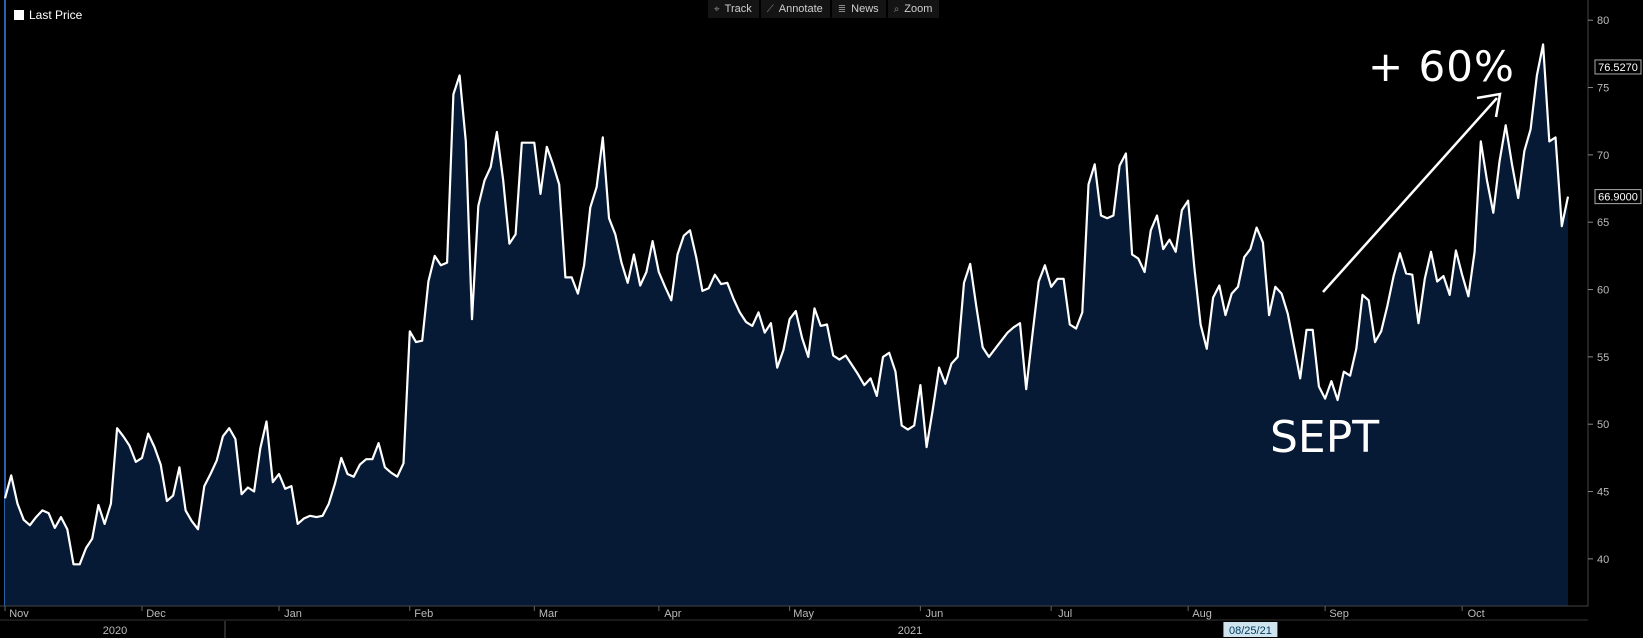  Describe the element at coordinates (1603, 156) in the screenshot. I see `y-tick-label: 70` at that location.